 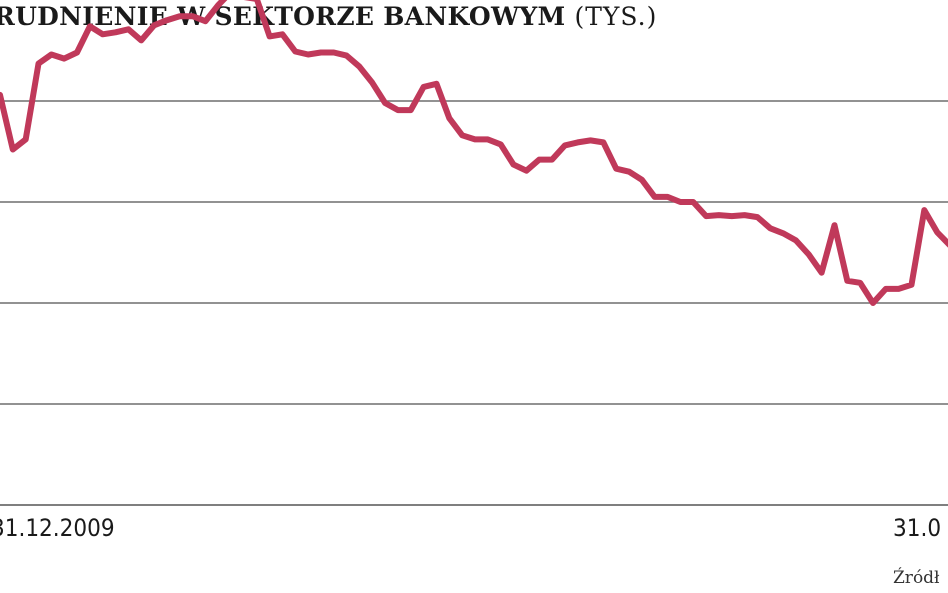 I want to click on x-tick-label-second: 31.0, so click(x=917, y=528).